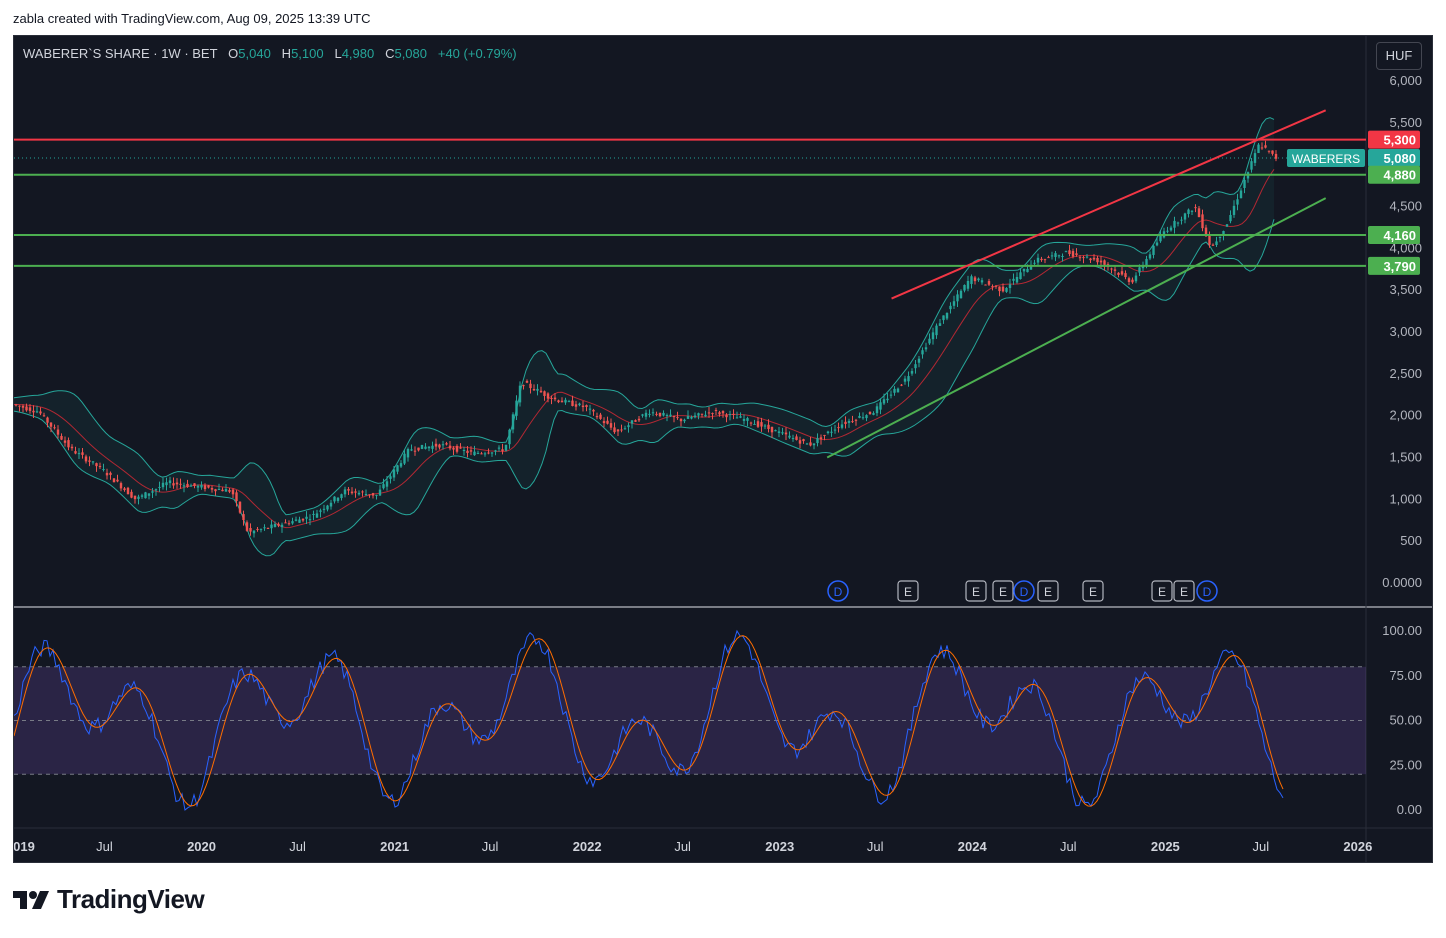  I want to click on time-axis-label: 2022, so click(587, 846).